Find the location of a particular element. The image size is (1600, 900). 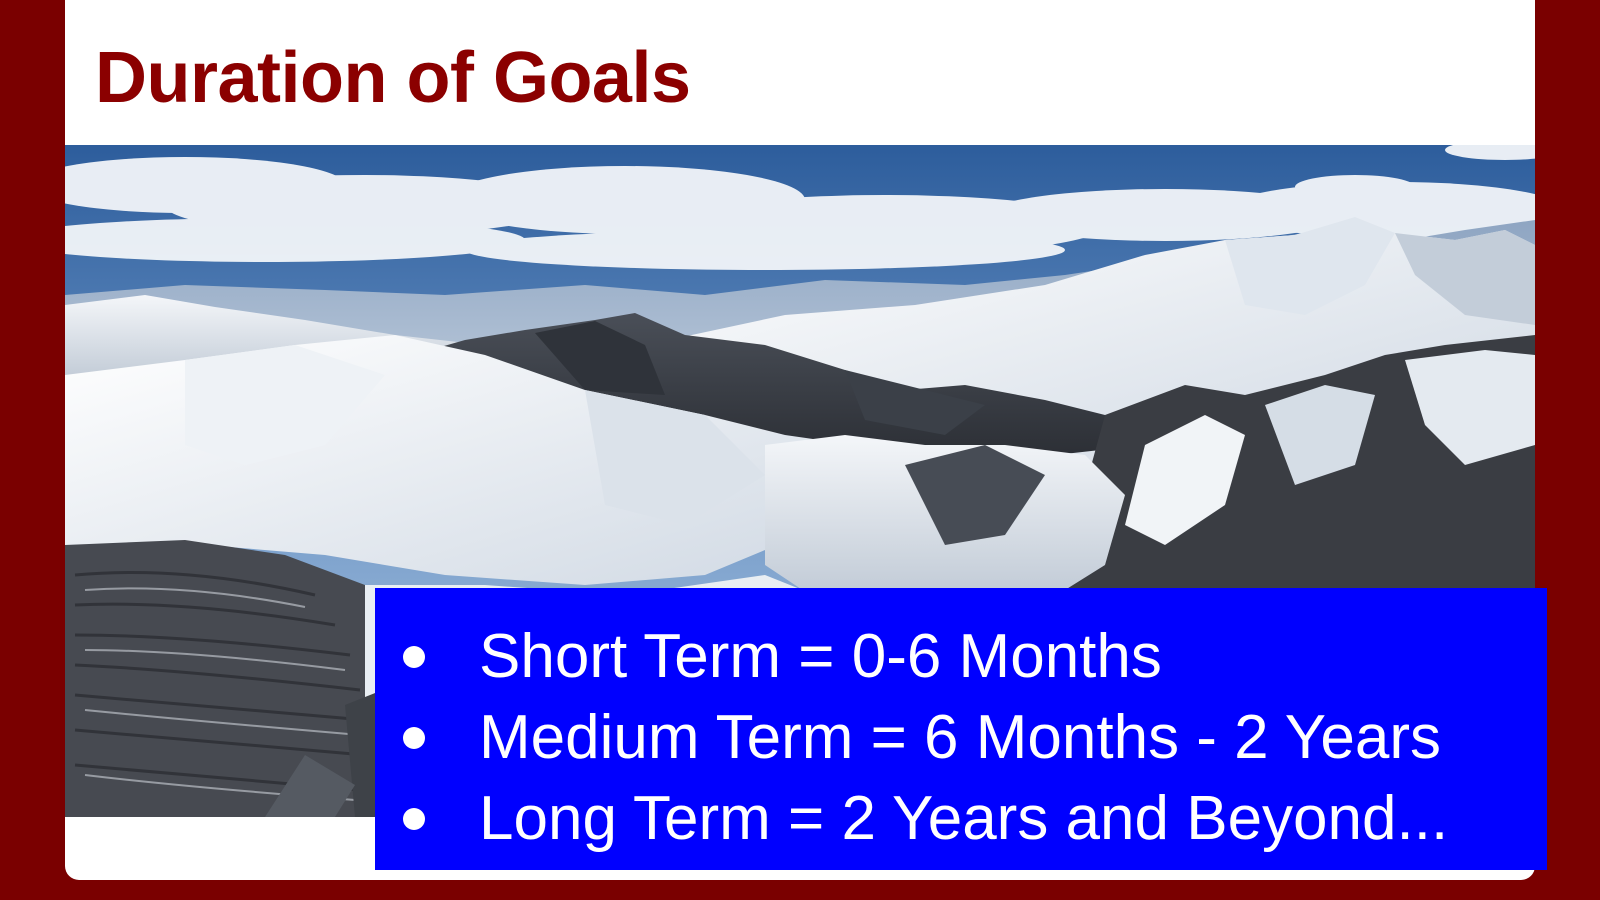

bullet-short-term-text: Short Term = 0-6 Months is located at coordinates (820, 656).